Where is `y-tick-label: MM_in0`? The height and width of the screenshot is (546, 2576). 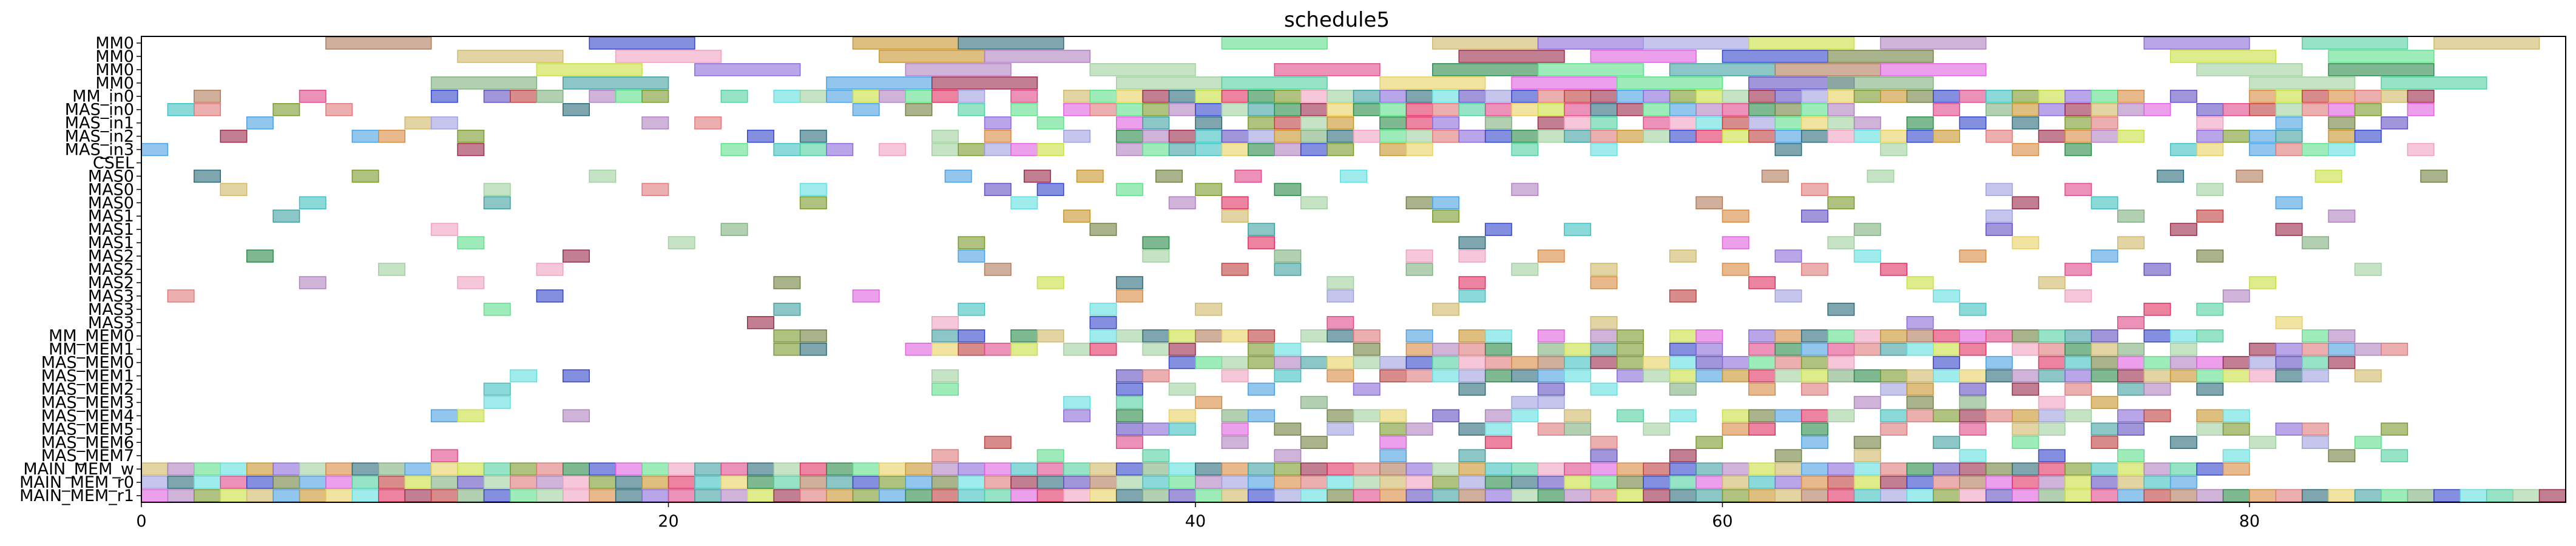 y-tick-label: MM_in0 is located at coordinates (103, 96).